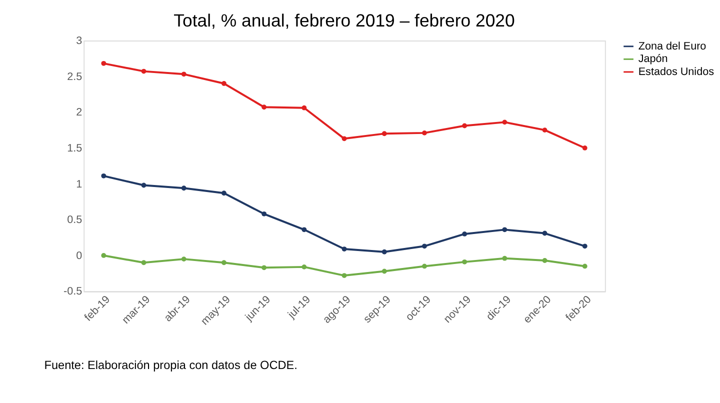 Image resolution: width=720 pixels, height=403 pixels. I want to click on chart-title: Total, % anual, febrero 2019 – febrero 2020, so click(345, 20).